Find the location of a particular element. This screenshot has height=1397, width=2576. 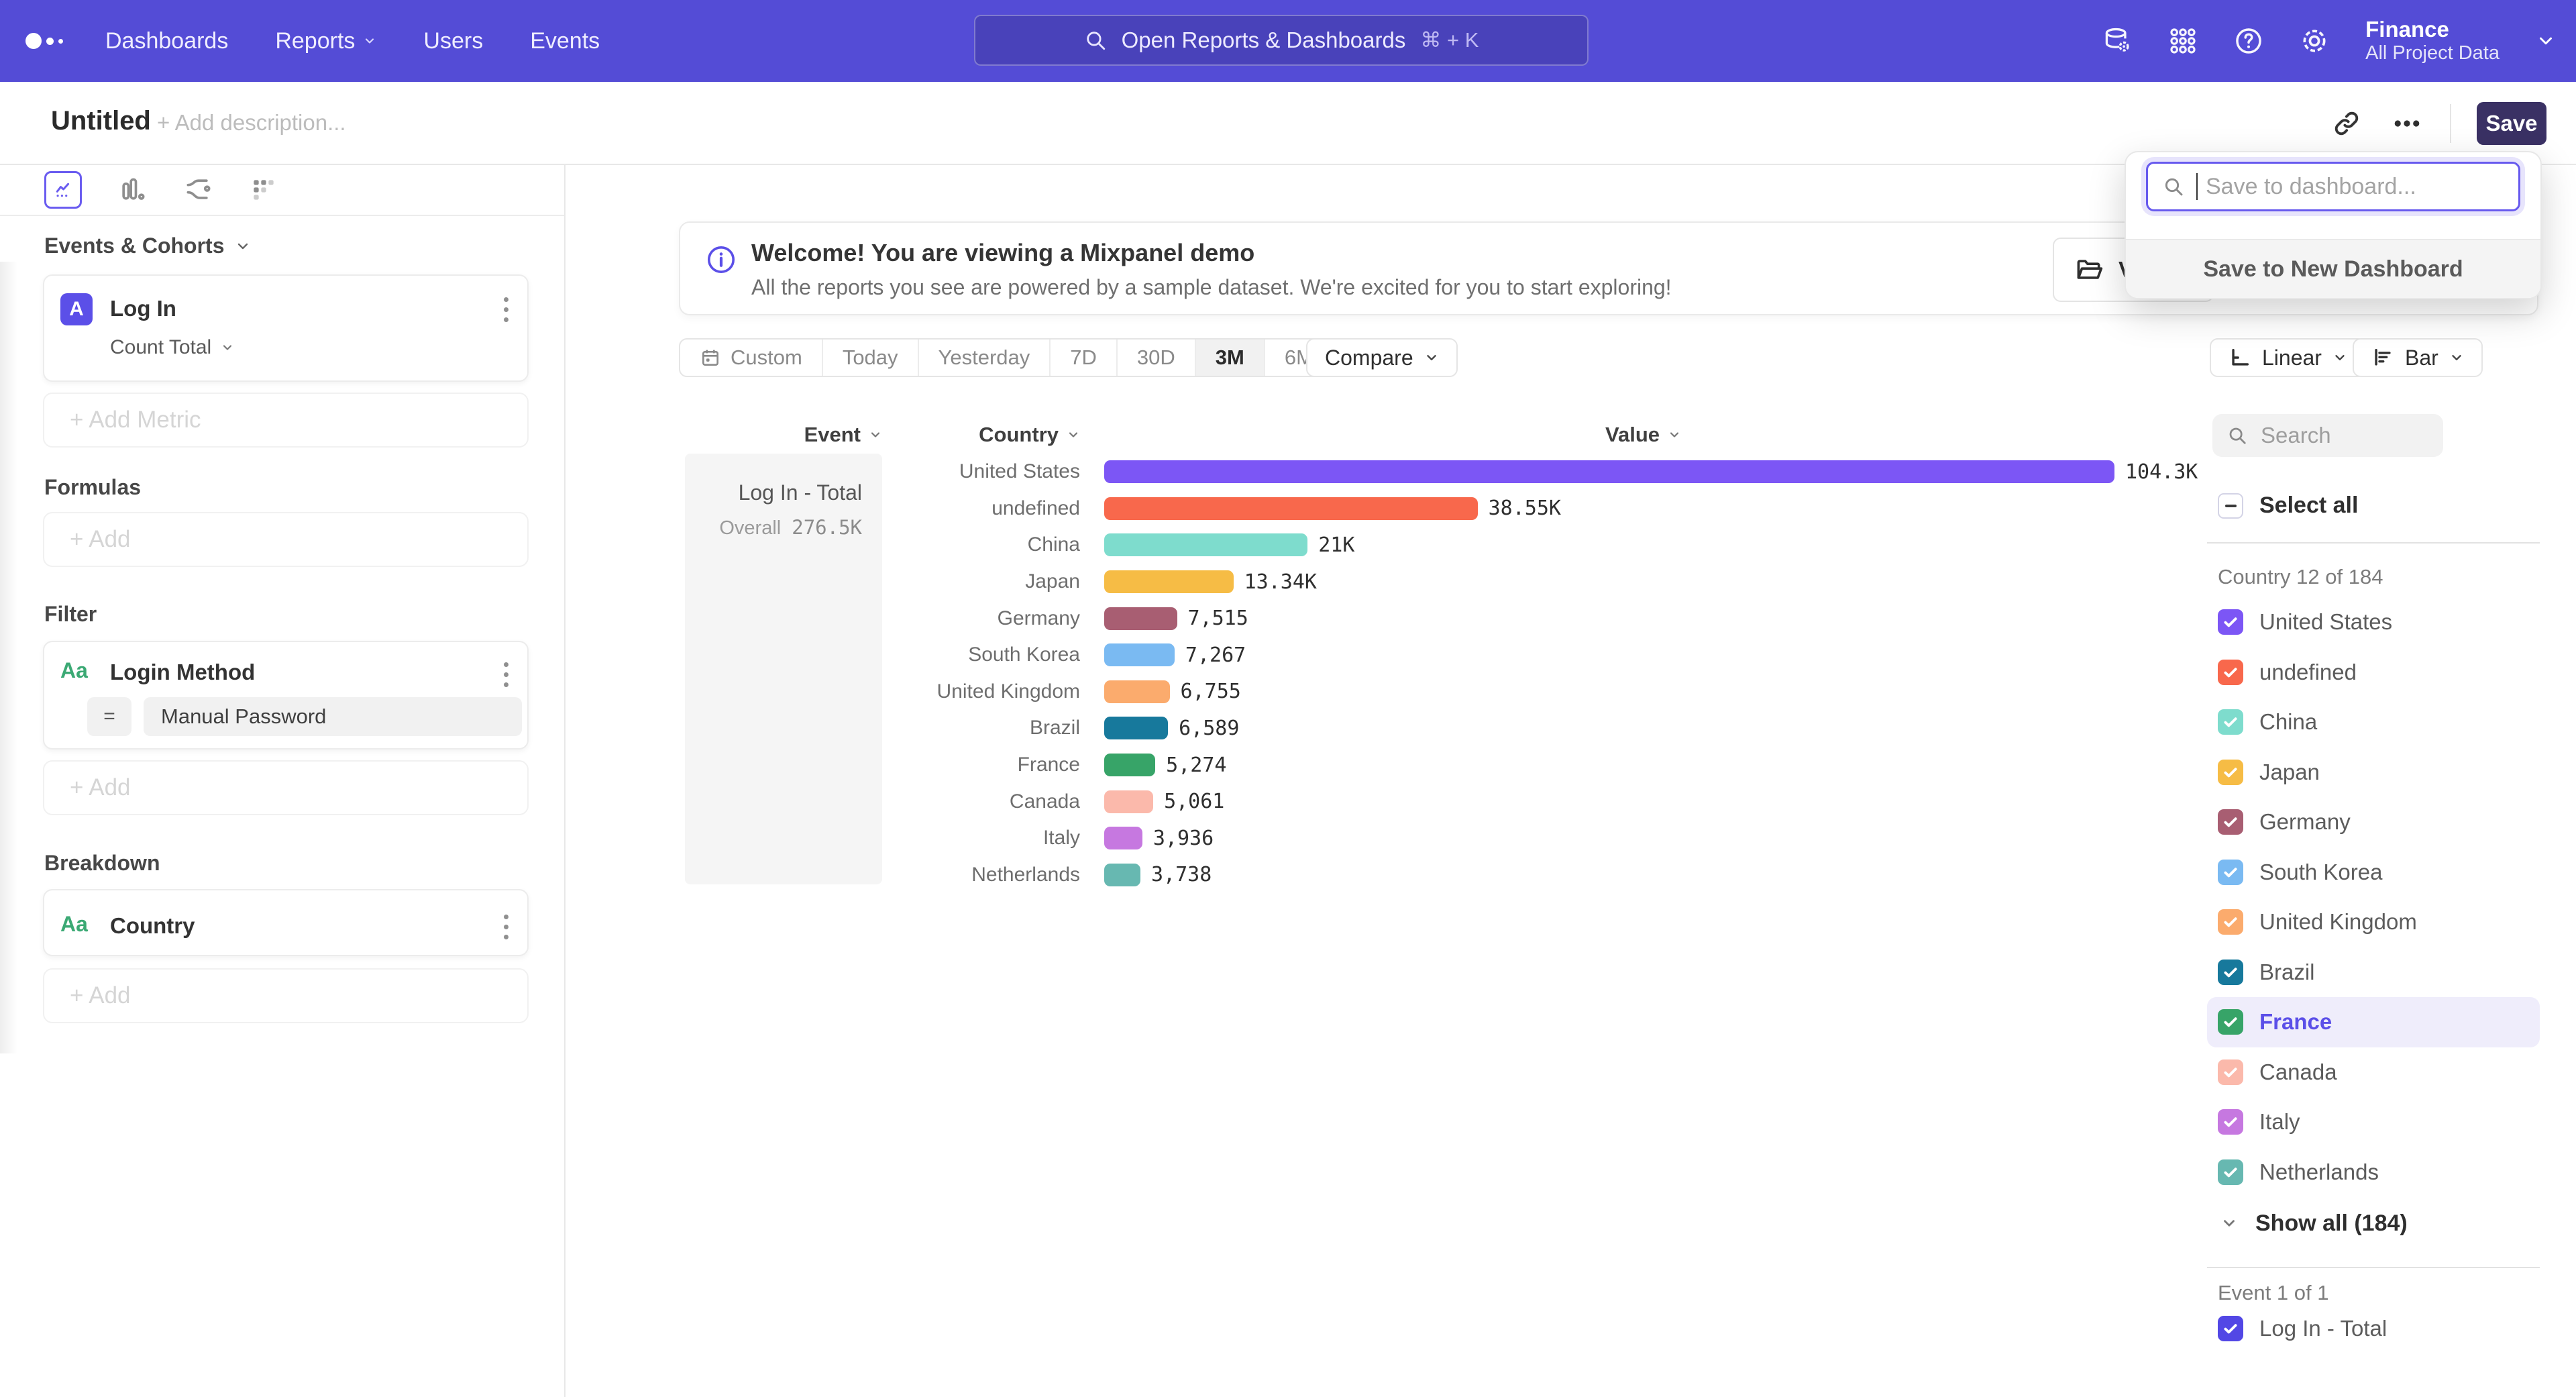

event-checkbox is located at coordinates (2230, 1328).